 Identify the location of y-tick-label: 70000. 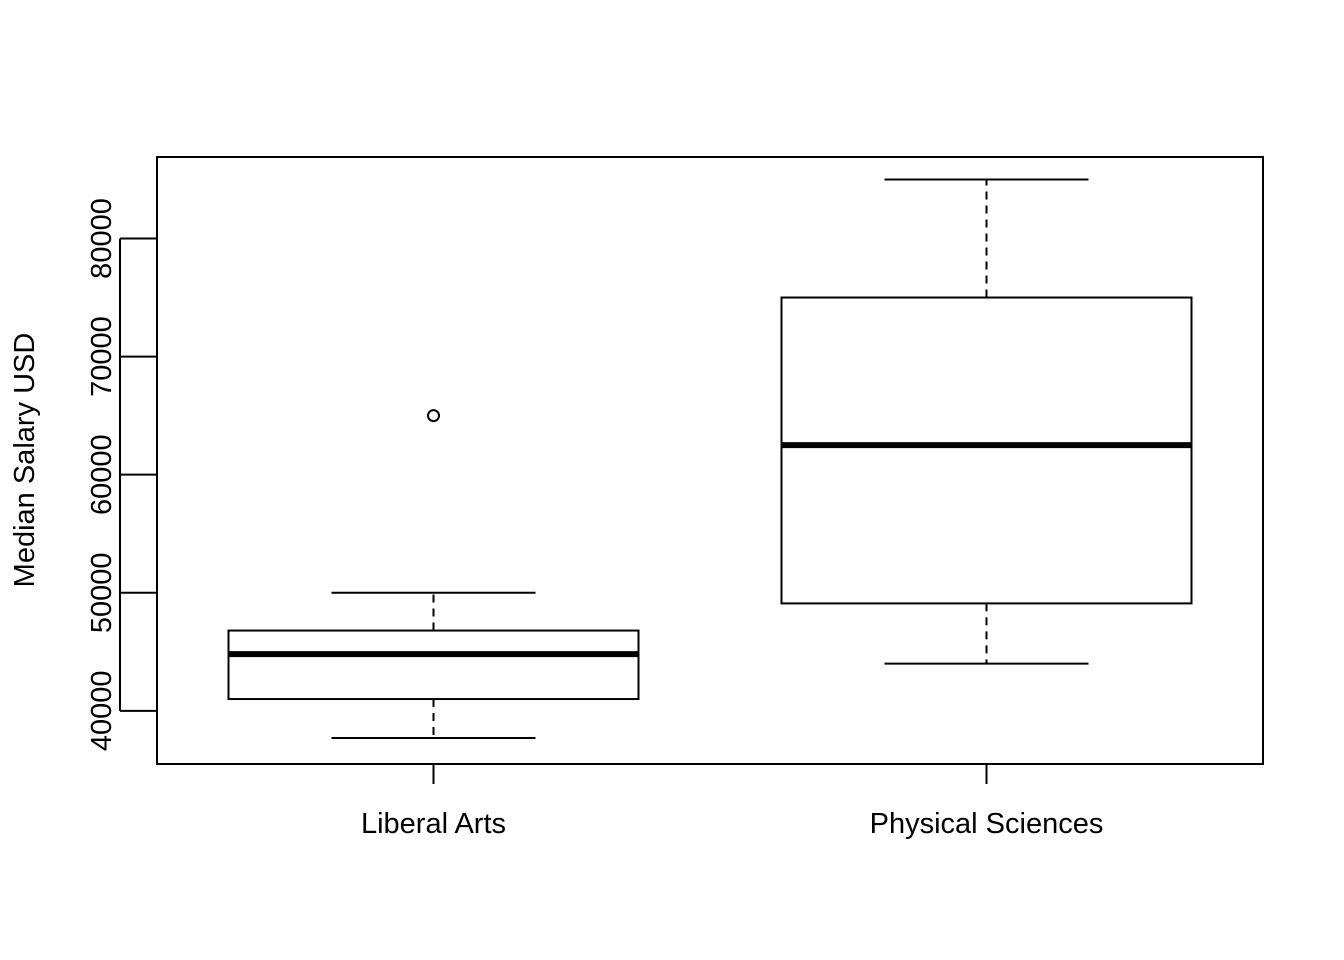
(102, 356).